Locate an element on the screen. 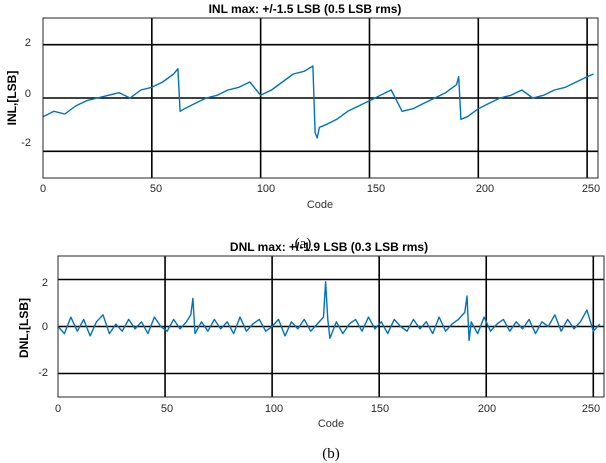  panel-a-caption: (a) is located at coordinates (303, 244).